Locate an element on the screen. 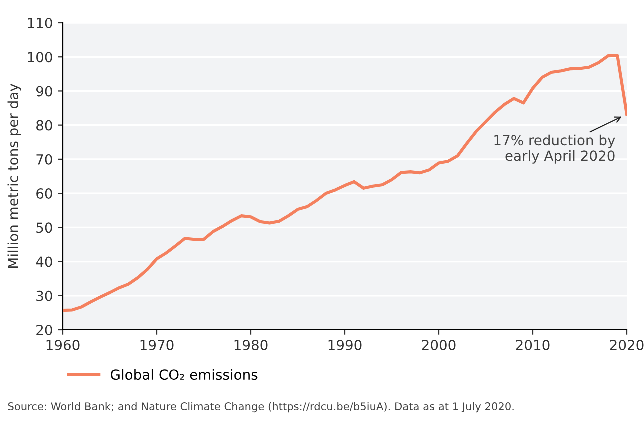 The image size is (644, 421). y-tick-label: 30 is located at coordinates (44, 296).